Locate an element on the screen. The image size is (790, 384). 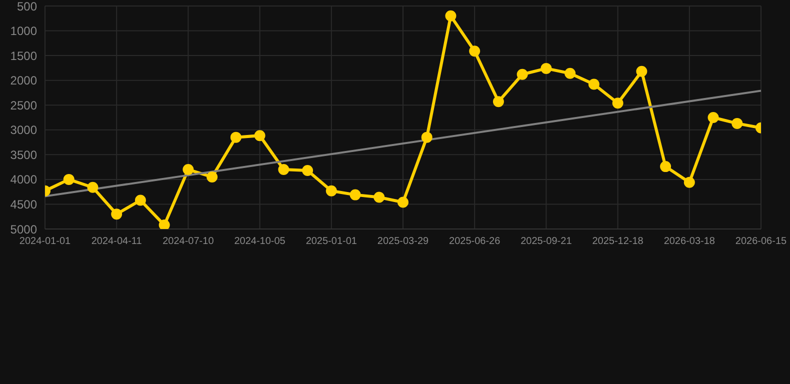
x-tick-label: 2024-04-11 is located at coordinates (116, 242).